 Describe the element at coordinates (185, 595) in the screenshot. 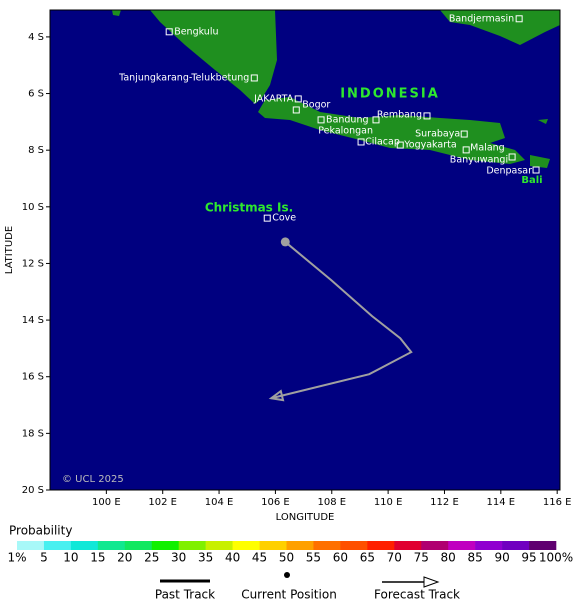

I see `legend-label: Past Track` at that location.